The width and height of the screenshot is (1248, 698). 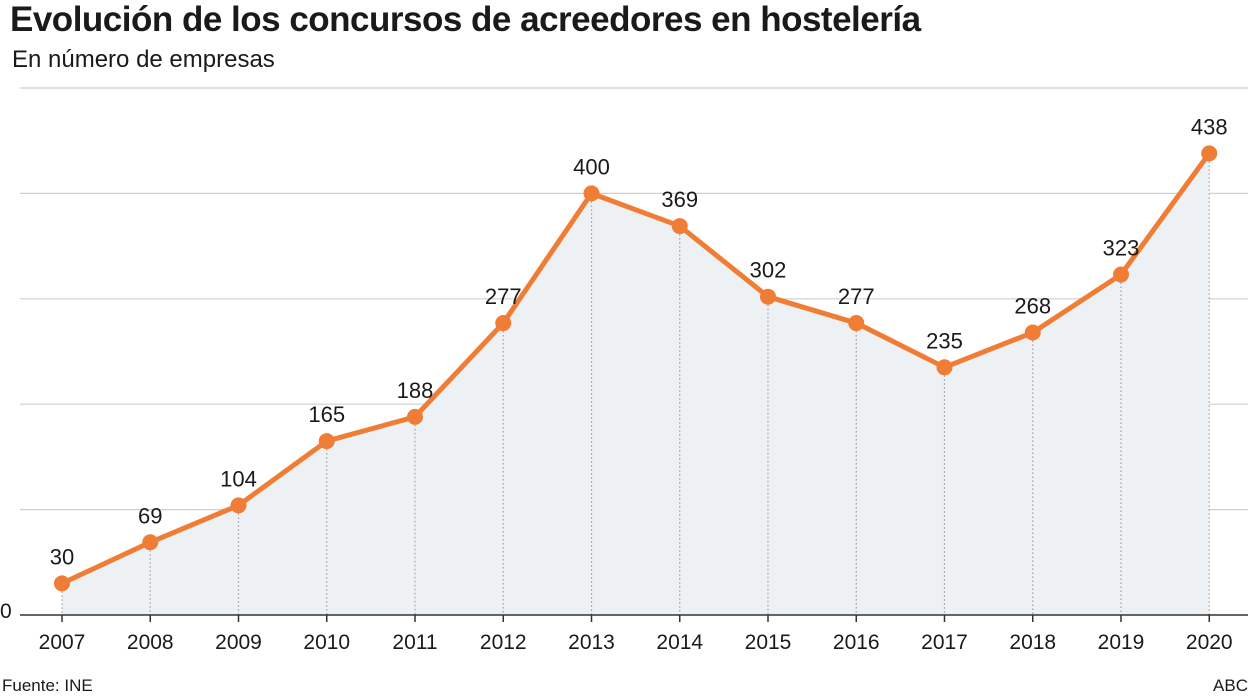 I want to click on x-tick-label: 2020, so click(x=1209, y=642).